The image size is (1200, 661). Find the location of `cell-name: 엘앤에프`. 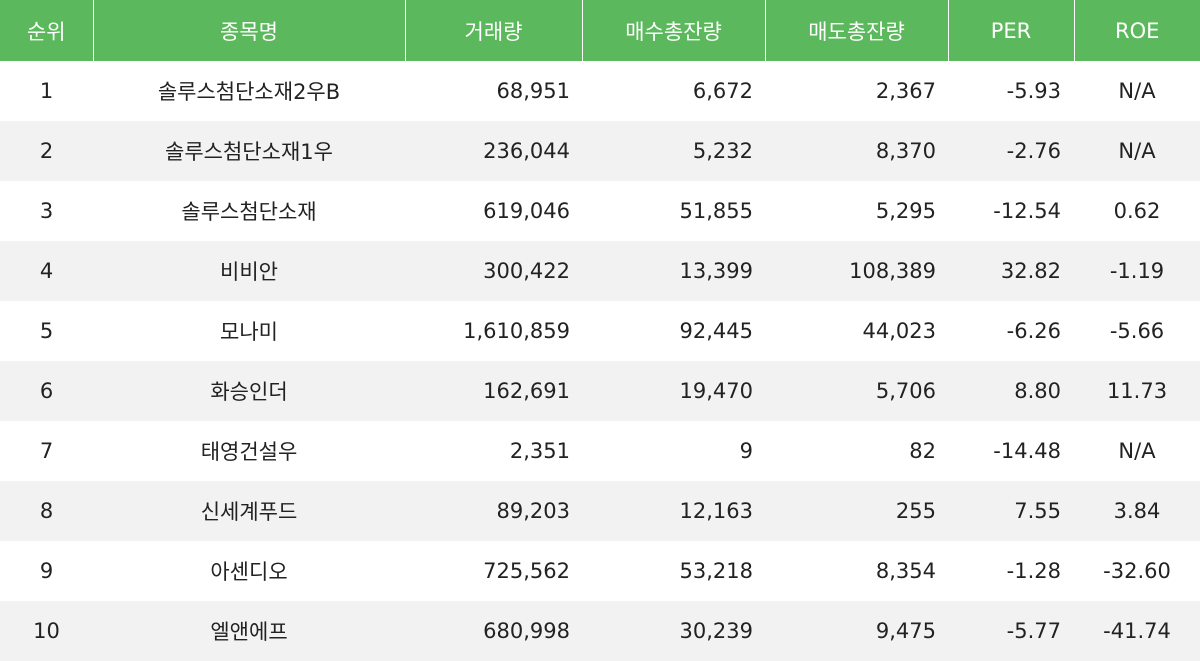

cell-name: 엘앤에프 is located at coordinates (249, 631).